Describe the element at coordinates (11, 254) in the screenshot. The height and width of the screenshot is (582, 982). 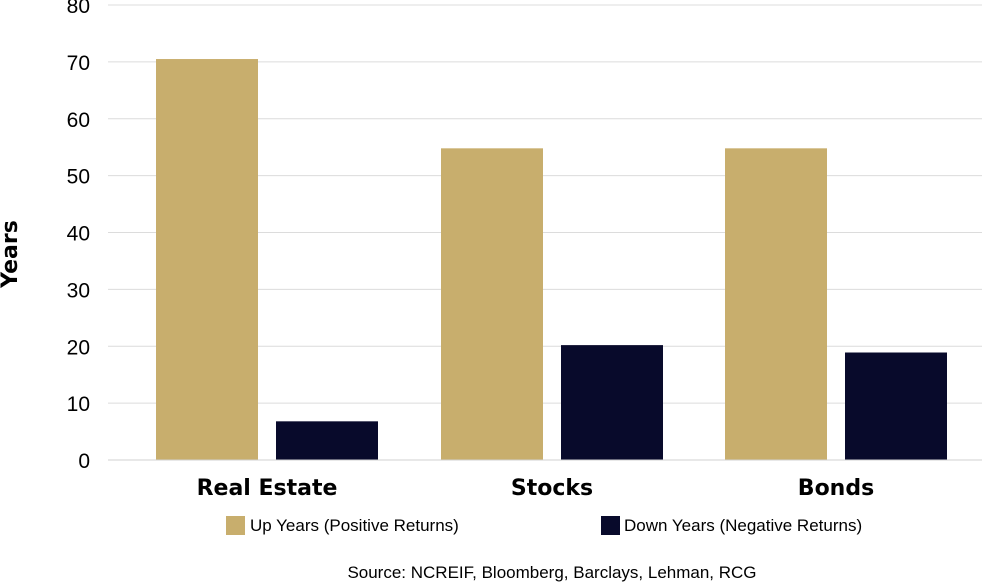
I see `y-axis-title: Years` at that location.